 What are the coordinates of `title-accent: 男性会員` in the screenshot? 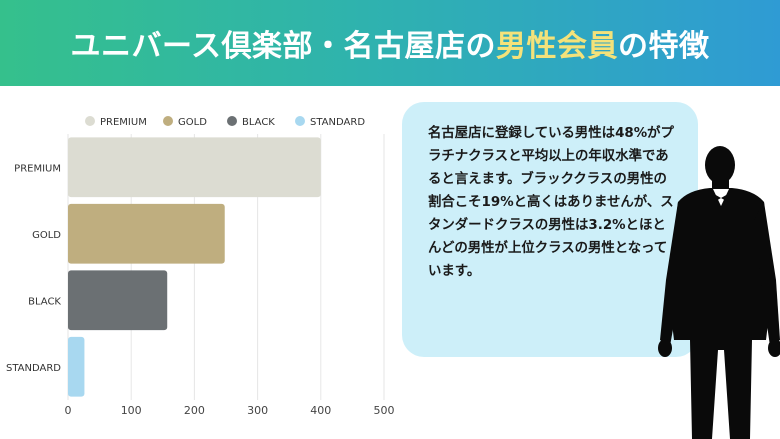 It's located at (557, 46).